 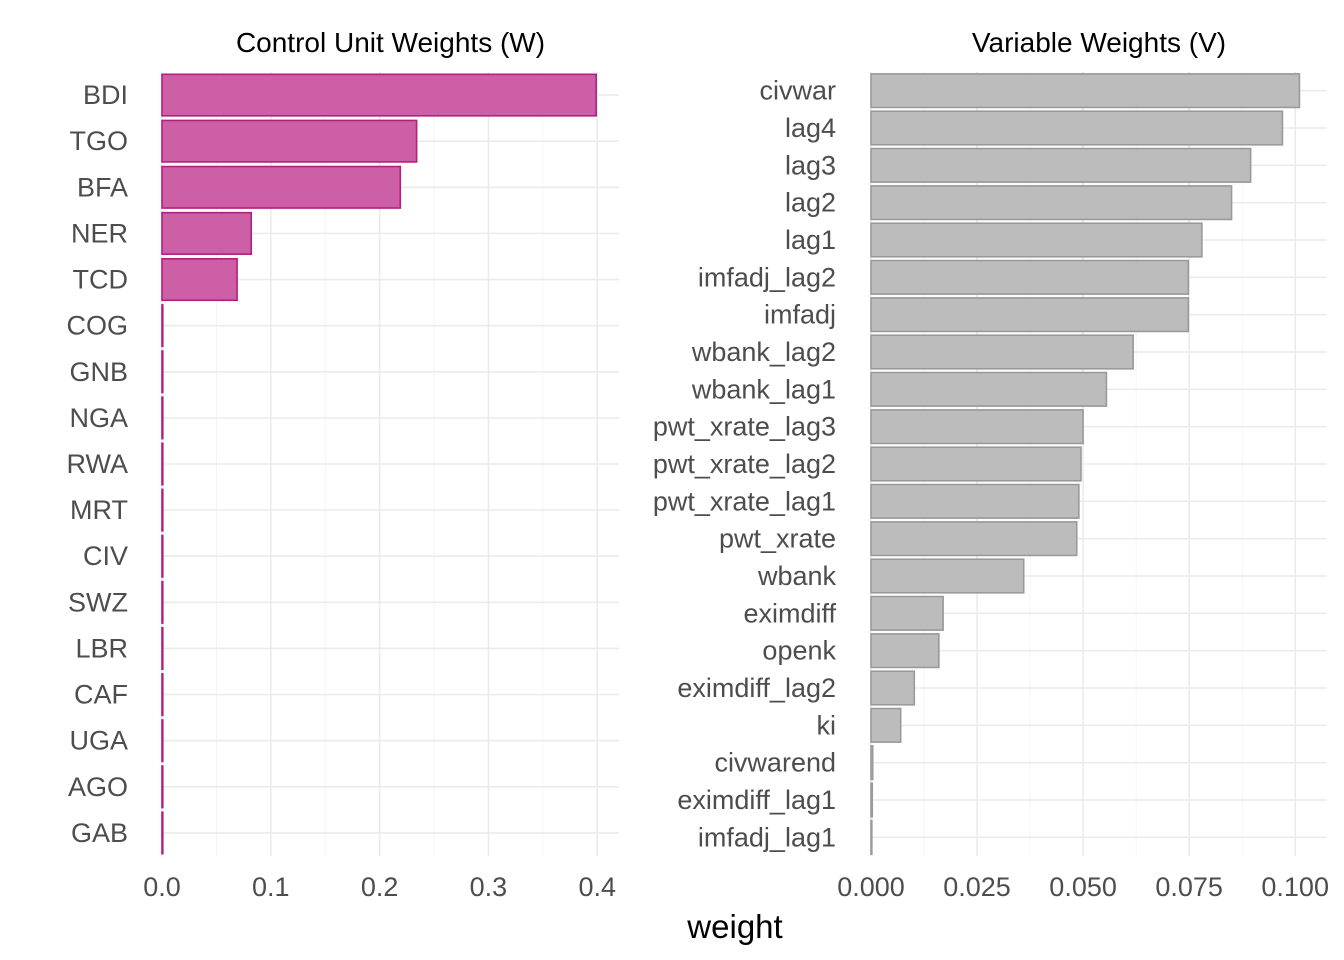 What do you see at coordinates (767, 277) in the screenshot?
I see `right-category-label-imfadj-lag2: imfadj_lag2` at bounding box center [767, 277].